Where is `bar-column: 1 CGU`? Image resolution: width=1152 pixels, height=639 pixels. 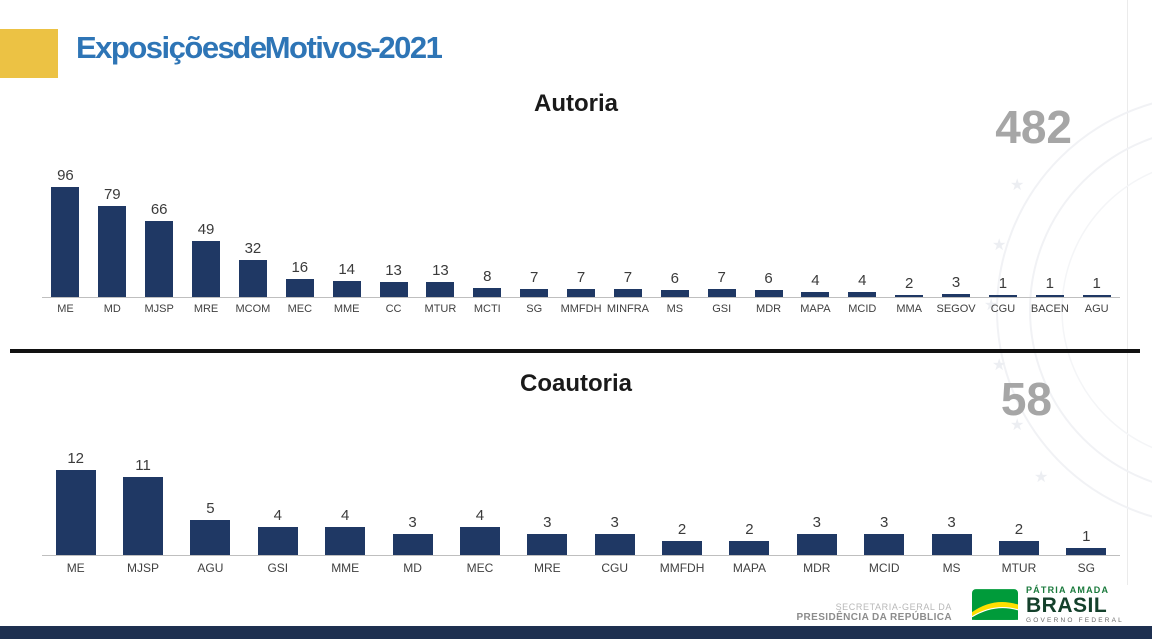
bar-column: 1 CGU is located at coordinates (1003, 236).